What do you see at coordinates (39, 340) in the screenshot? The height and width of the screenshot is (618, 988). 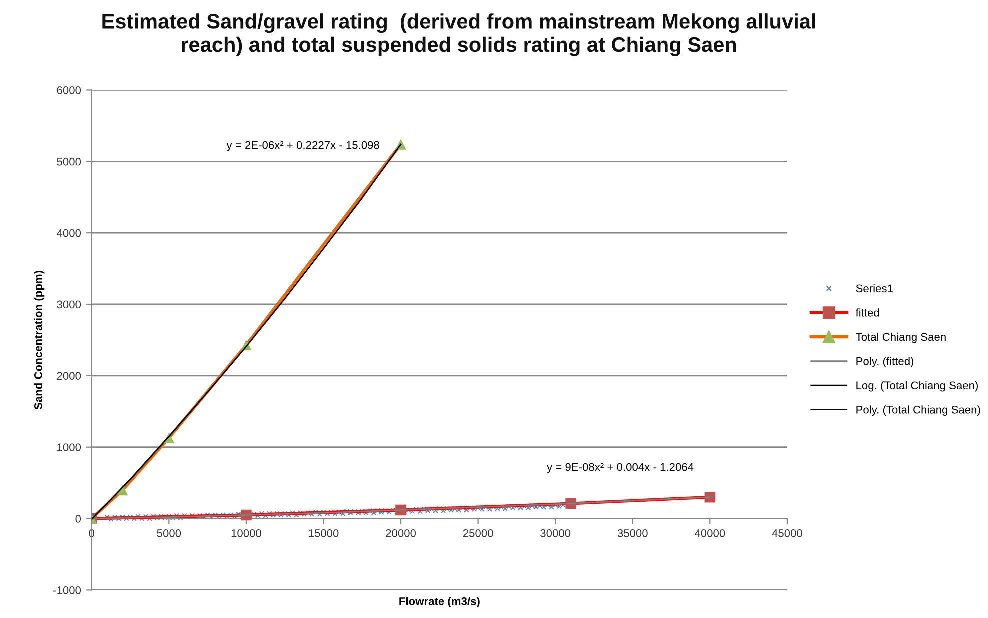 I see `y-axis-title: Sand Concentration (ppm)` at bounding box center [39, 340].